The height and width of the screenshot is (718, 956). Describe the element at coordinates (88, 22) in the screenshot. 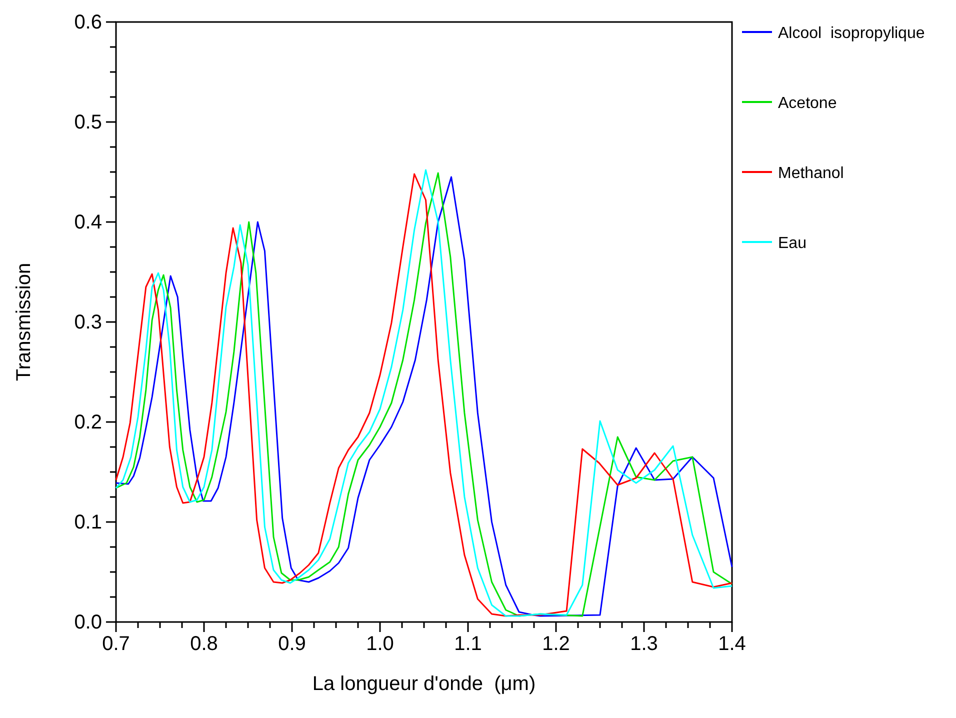

I see `y-tick-label: 0.6` at that location.